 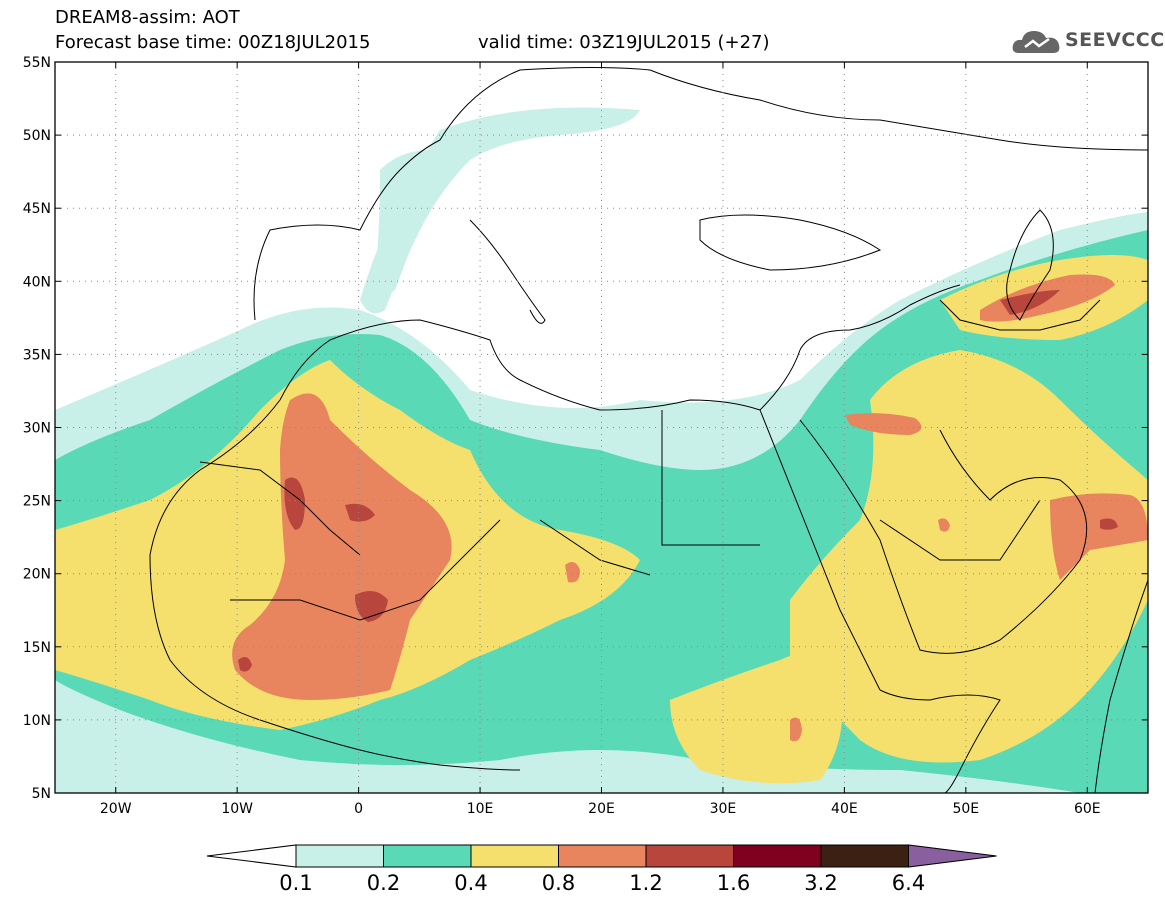 I want to click on coast-north-africa, so click(x=475, y=437).